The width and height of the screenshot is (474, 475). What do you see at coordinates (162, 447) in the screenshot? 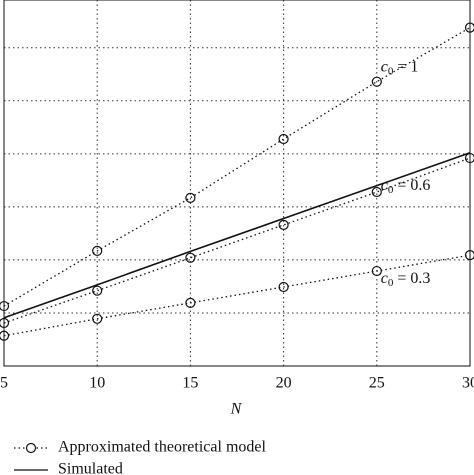
I see `legend-label: Approximated theoretical model` at bounding box center [162, 447].